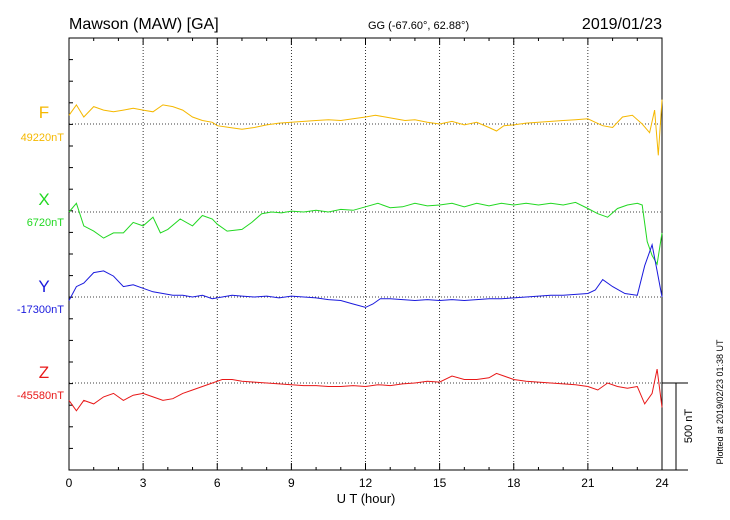 This screenshot has width=730, height=520. Describe the element at coordinates (144, 24) in the screenshot. I see `station-title: Mawson (MAW) [GA]` at that location.